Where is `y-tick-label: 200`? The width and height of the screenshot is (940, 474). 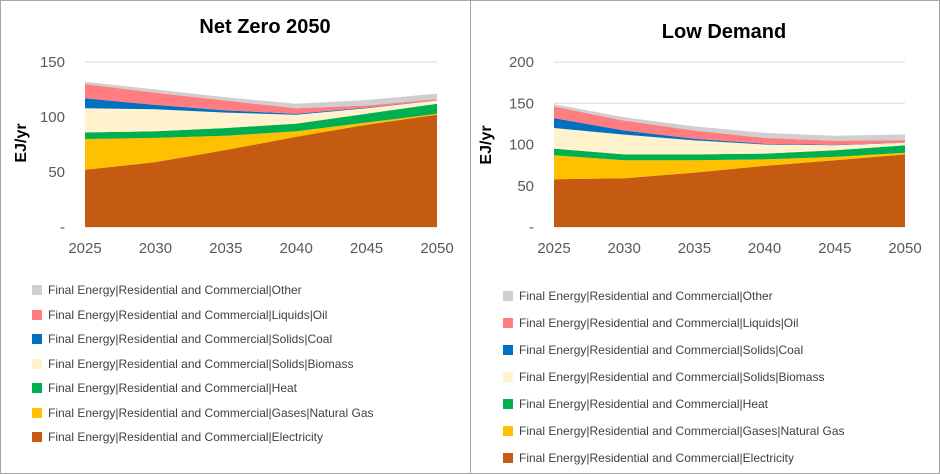 y-tick-label: 200 is located at coordinates (521, 62).